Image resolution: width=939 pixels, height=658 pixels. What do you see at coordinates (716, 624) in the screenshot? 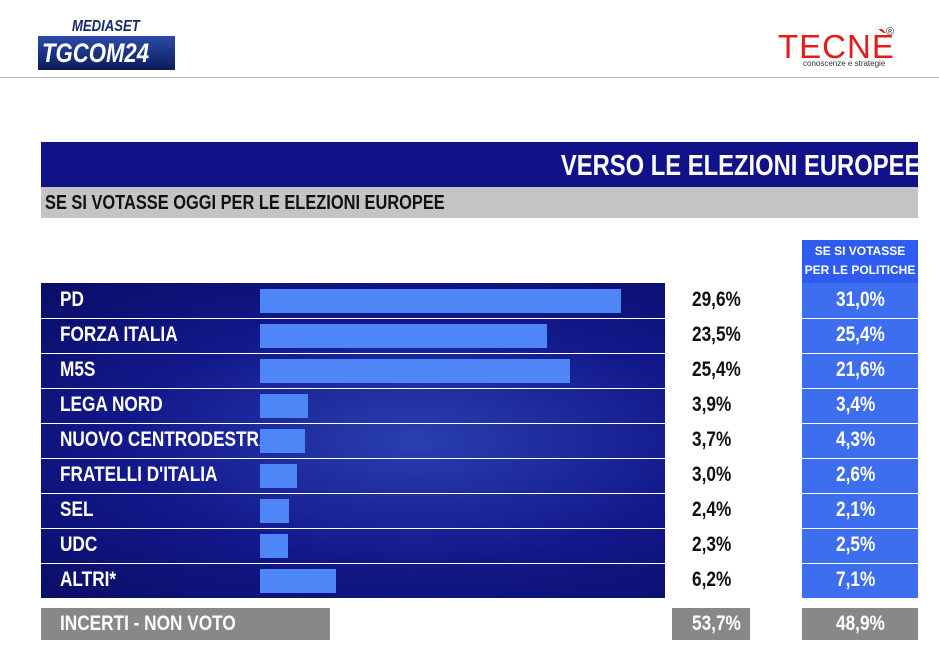
I see `undecided-value: 53,7%` at bounding box center [716, 624].